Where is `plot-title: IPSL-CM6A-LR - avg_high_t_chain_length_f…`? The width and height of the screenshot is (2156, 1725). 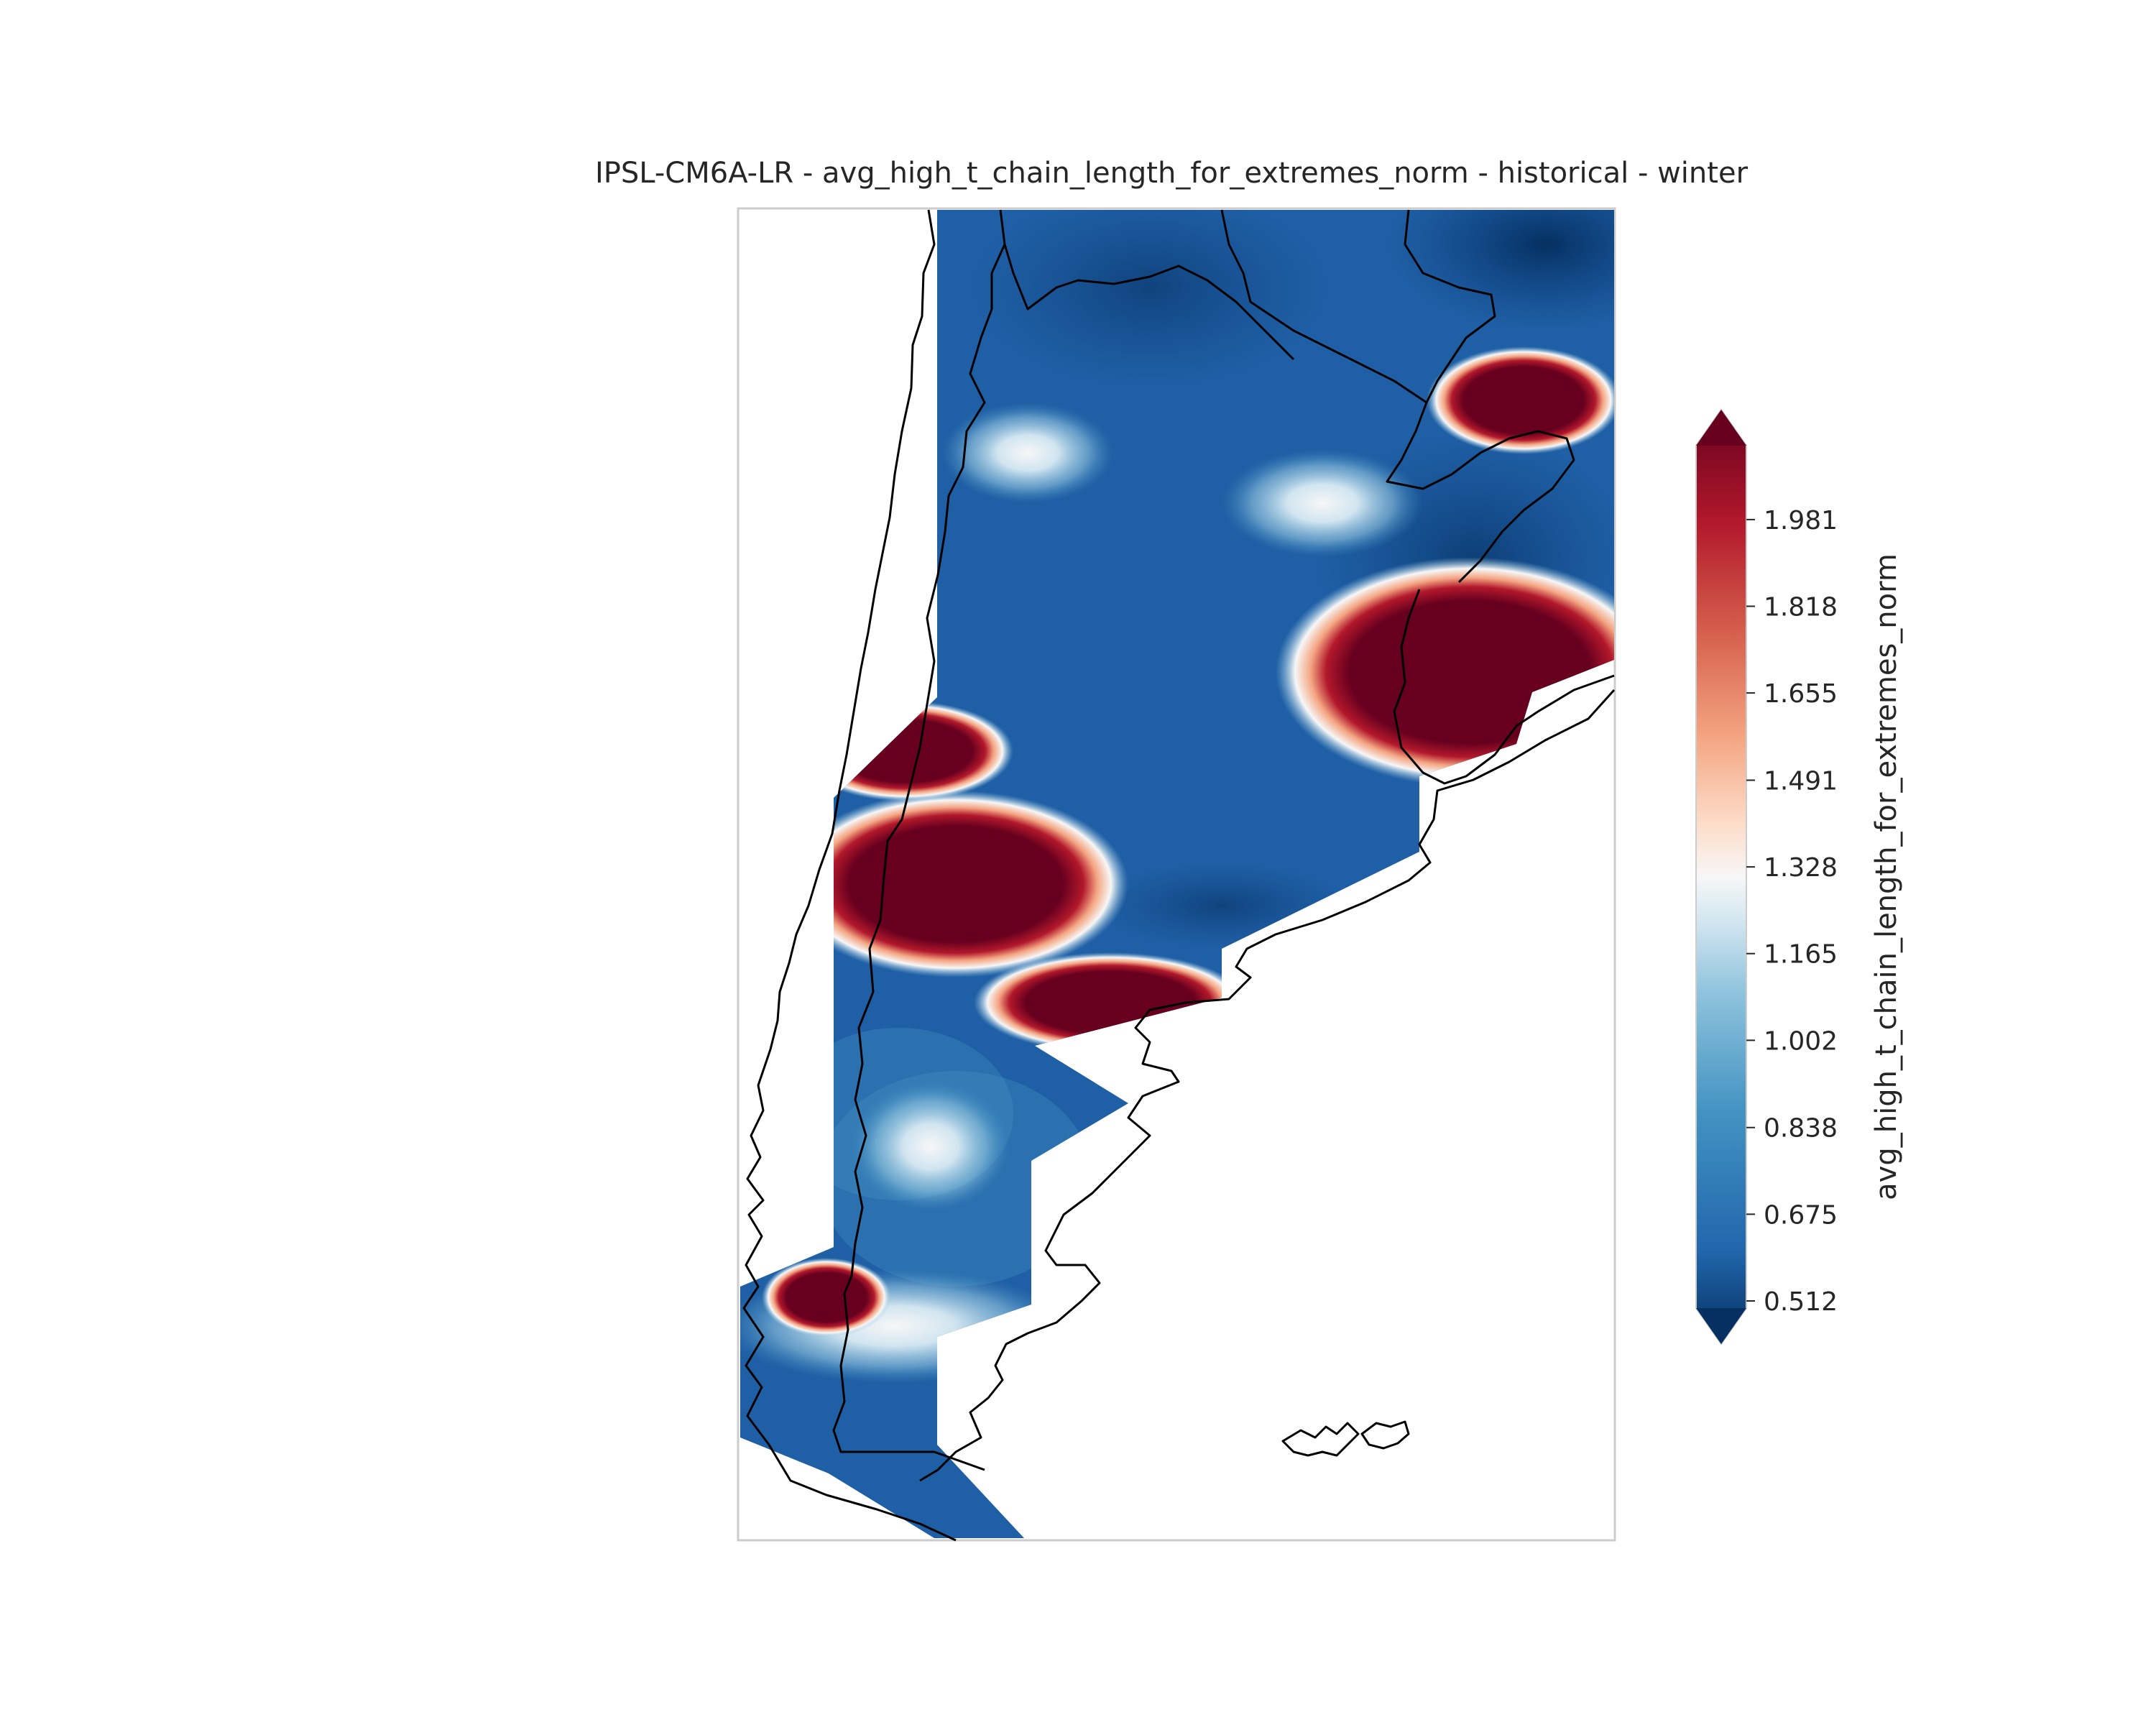 plot-title: IPSL-CM6A-LR - avg_high_t_chain_length_f… is located at coordinates (1171, 173).